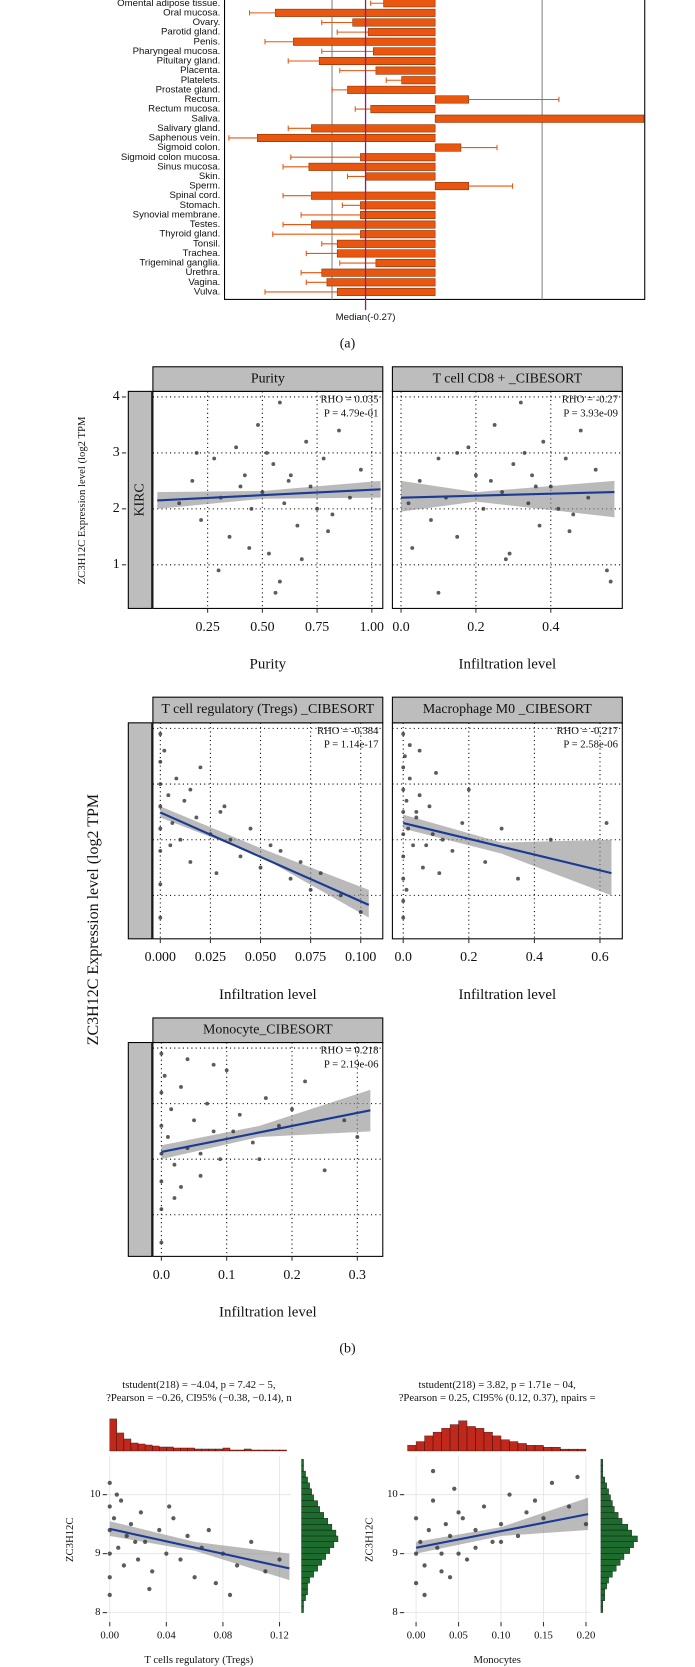 The image size is (695, 1667). What do you see at coordinates (392, 1494) in the screenshot?
I see `y-tick-label: 10` at bounding box center [392, 1494].